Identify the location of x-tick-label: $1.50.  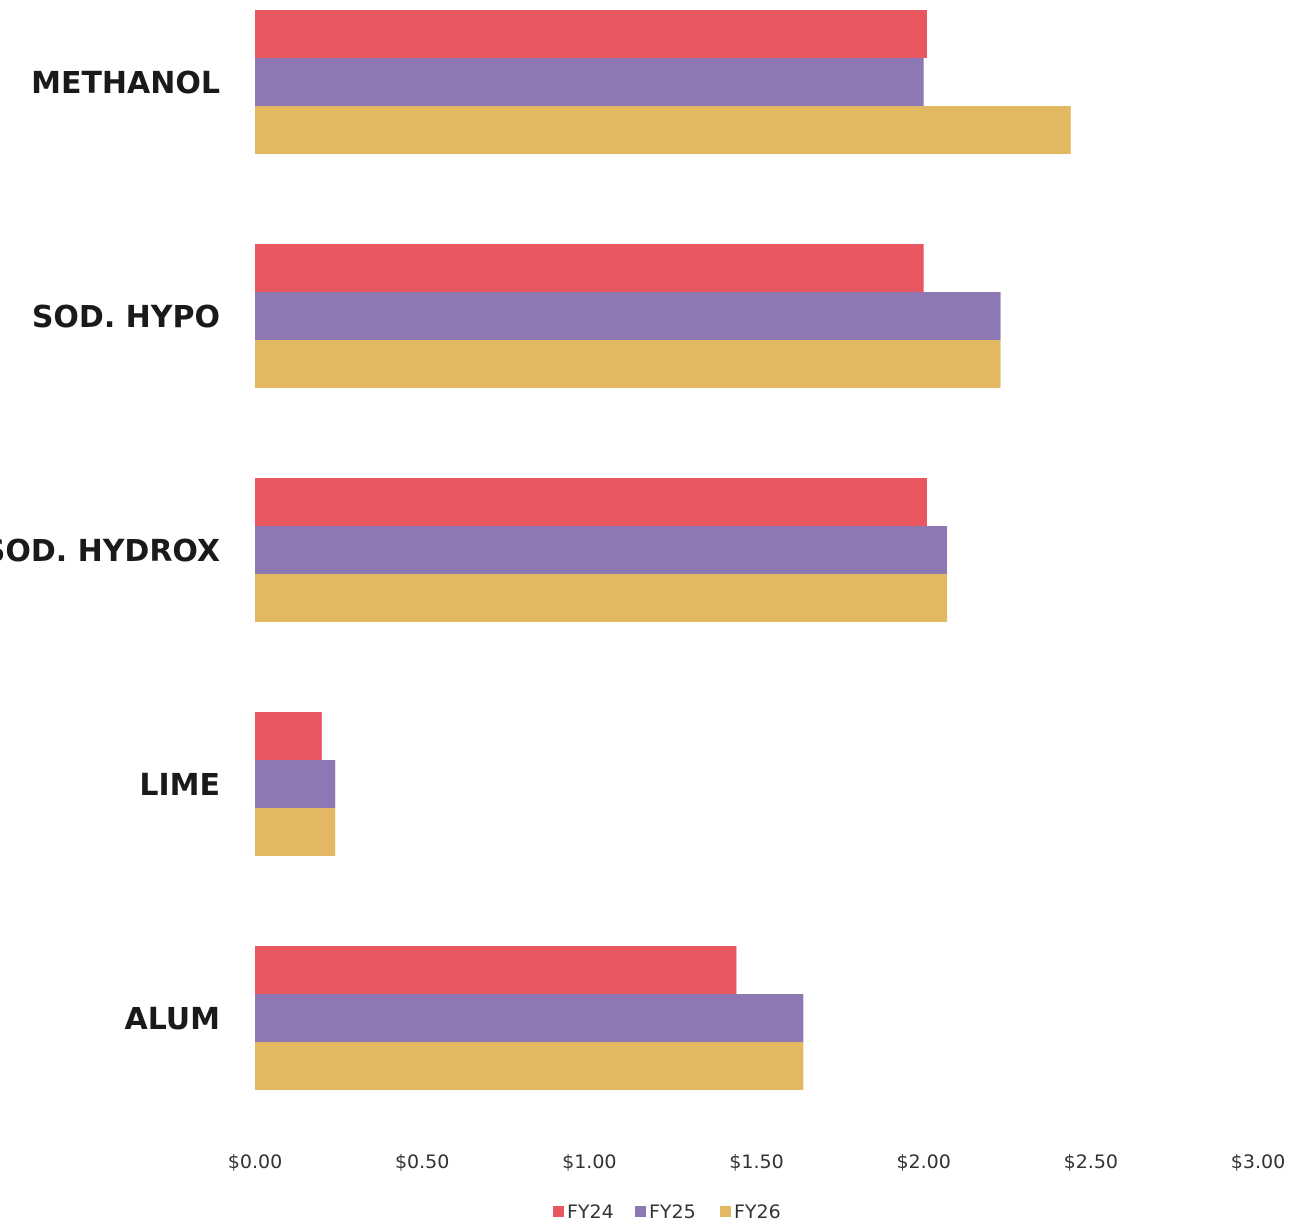
(756, 1162).